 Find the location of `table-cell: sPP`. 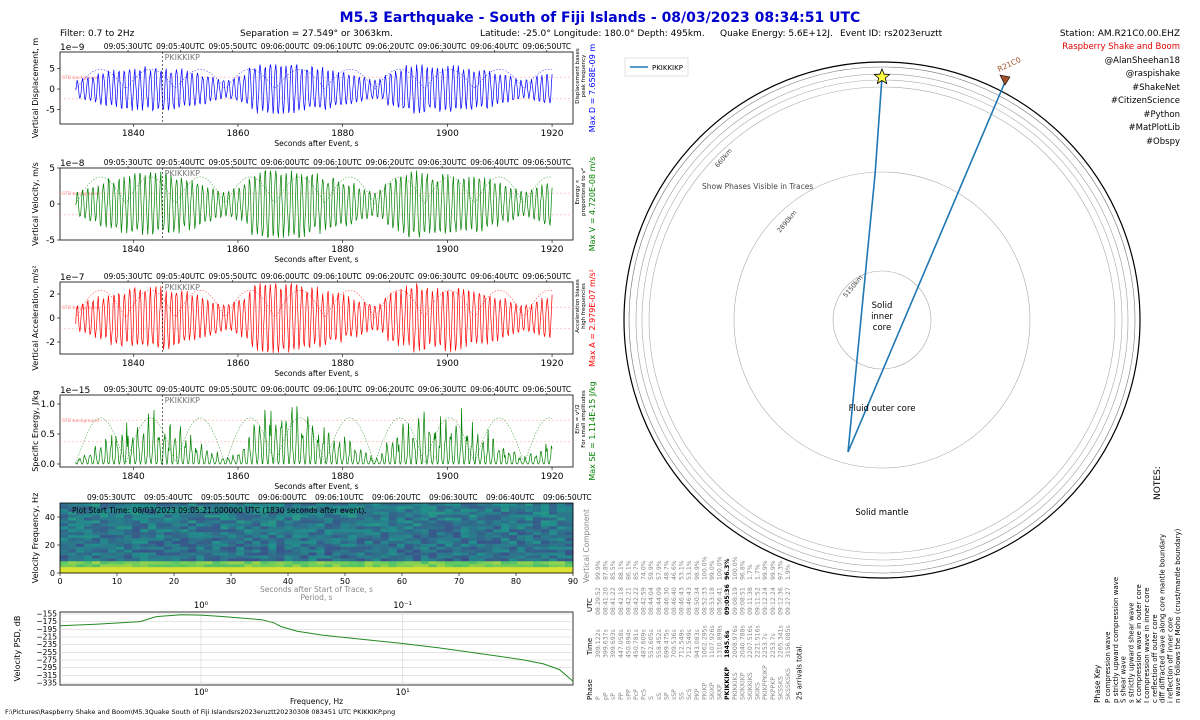

table-cell: sPP is located at coordinates (628, 694).